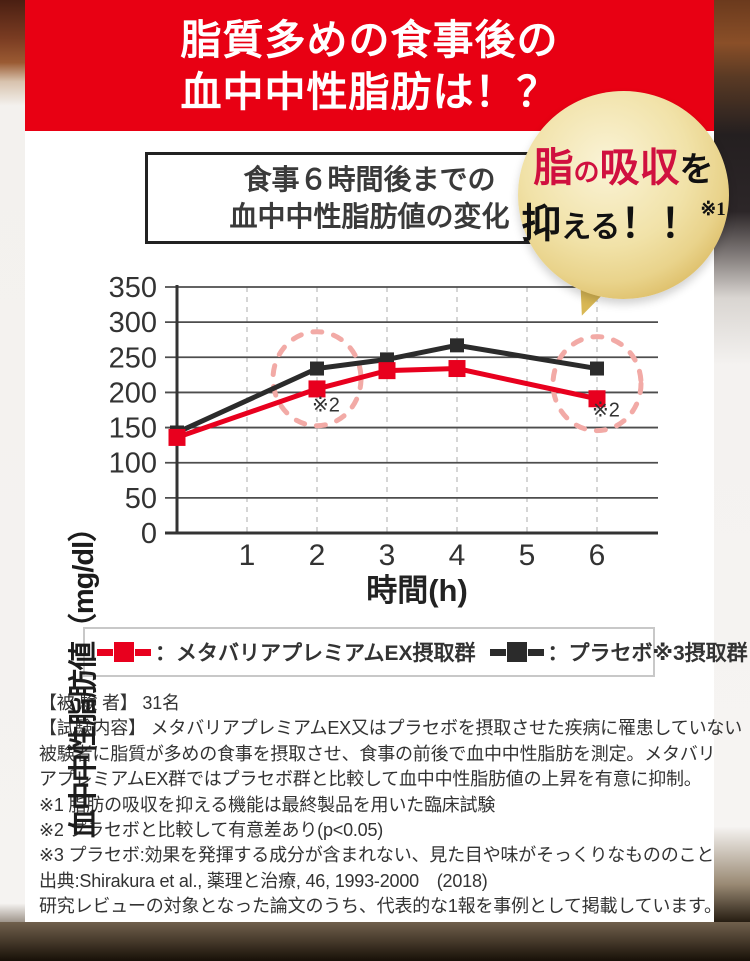 This screenshot has width=750, height=961. Describe the element at coordinates (457, 555) in the screenshot. I see `x-tick-label: 4` at that location.